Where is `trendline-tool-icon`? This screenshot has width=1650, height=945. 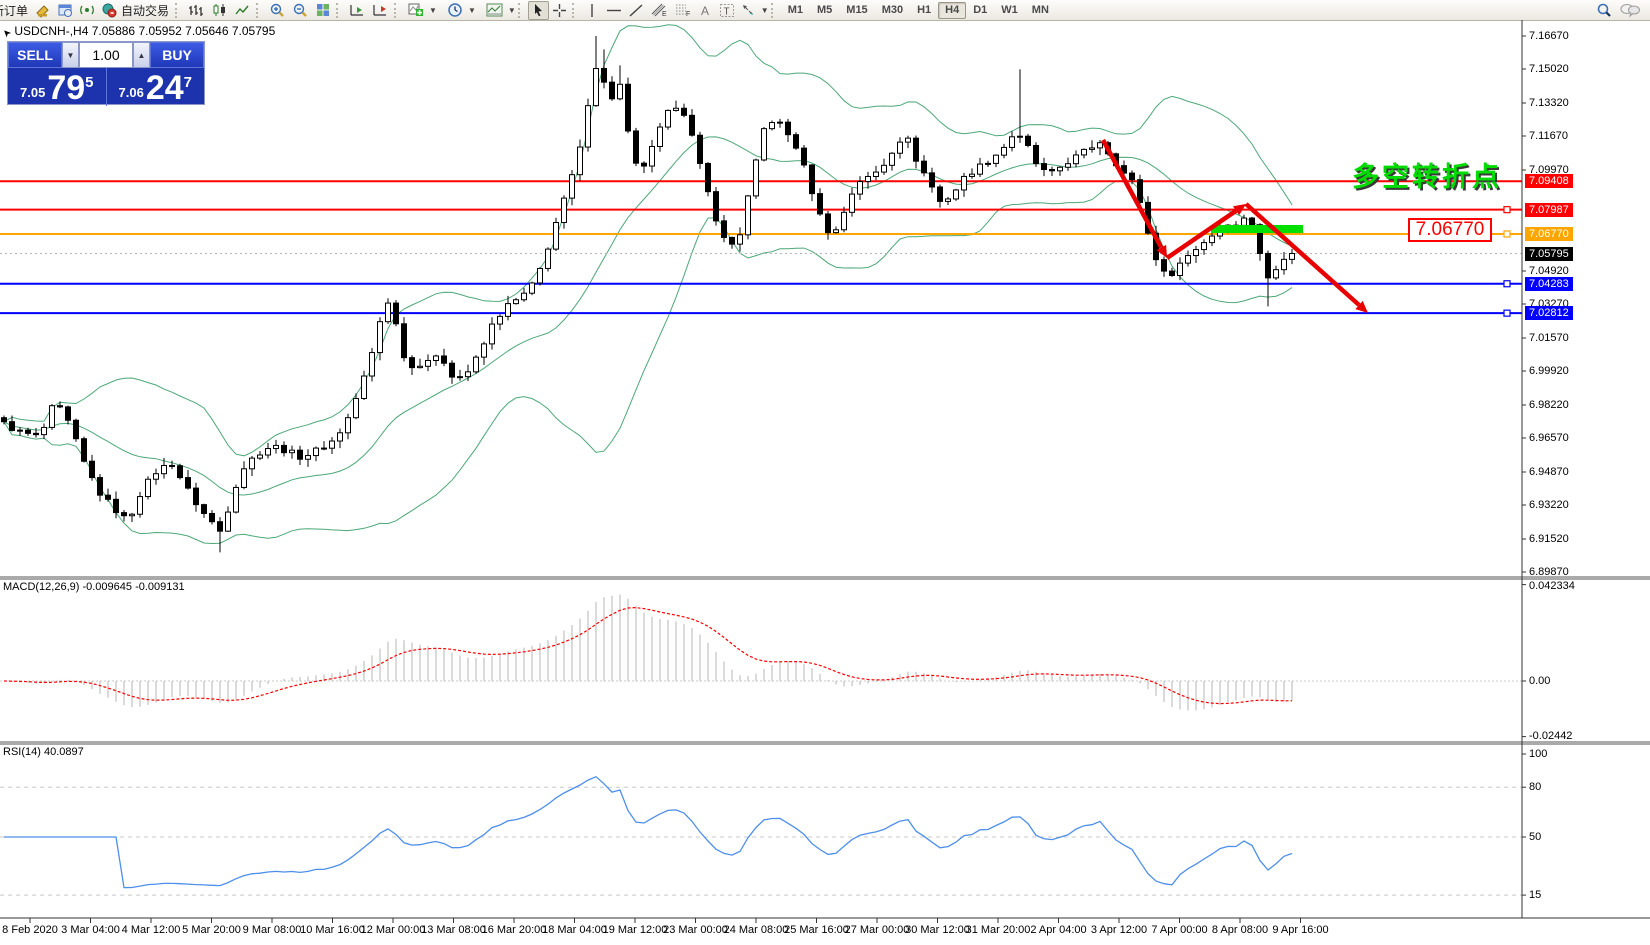 trendline-tool-icon is located at coordinates (636, 10).